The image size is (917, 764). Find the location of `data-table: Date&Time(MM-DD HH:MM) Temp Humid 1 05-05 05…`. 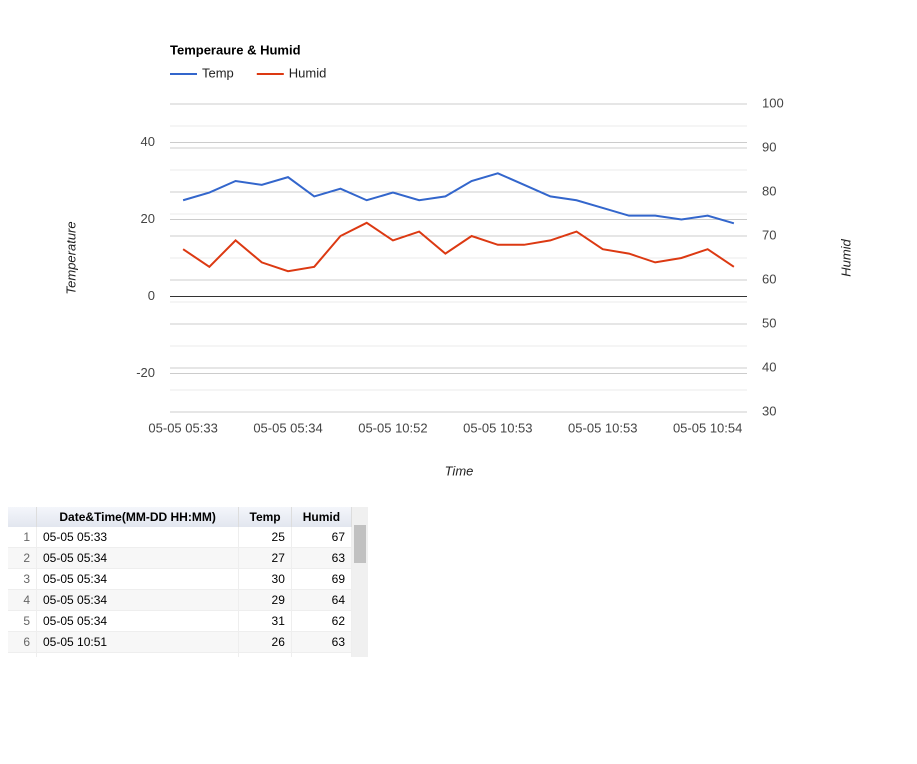

data-table: Date&Time(MM-DD HH:MM) Temp Humid 1 05-05 05… is located at coordinates (188, 582).